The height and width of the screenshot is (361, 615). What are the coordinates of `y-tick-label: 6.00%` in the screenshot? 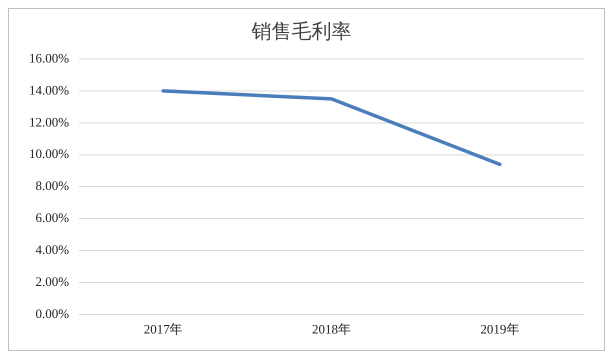 It's located at (52, 218).